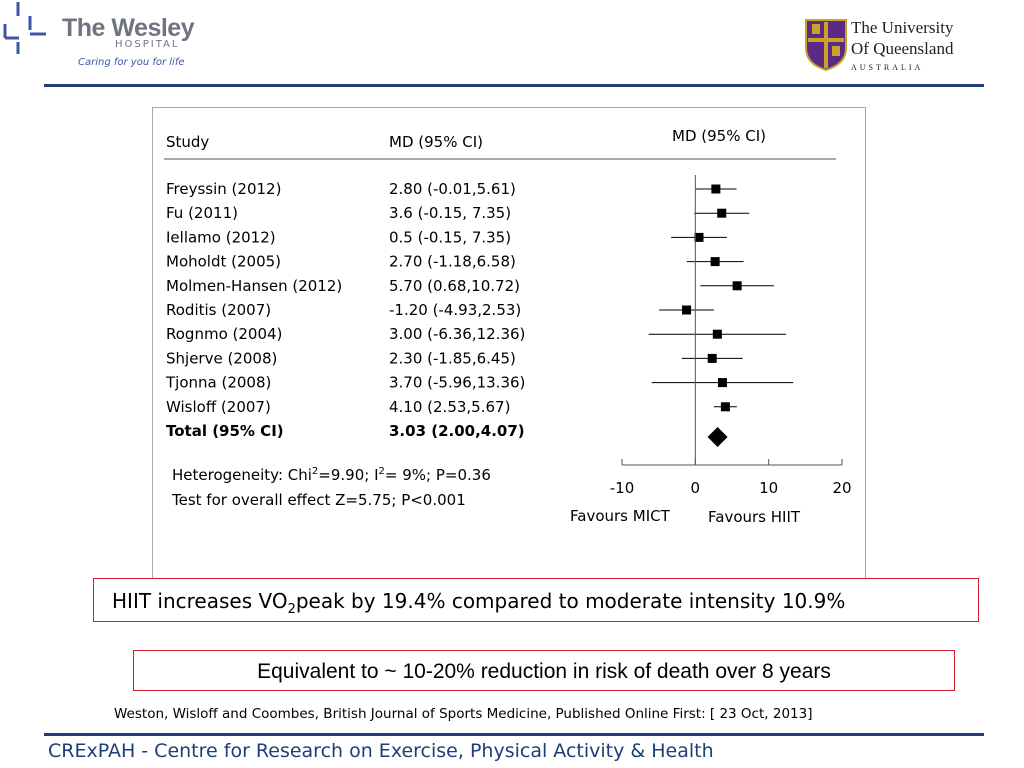 This screenshot has height=768, width=1024. Describe the element at coordinates (457, 431) in the screenshot. I see `total-md-ci: 3.03 (2.00,4.07)` at that location.